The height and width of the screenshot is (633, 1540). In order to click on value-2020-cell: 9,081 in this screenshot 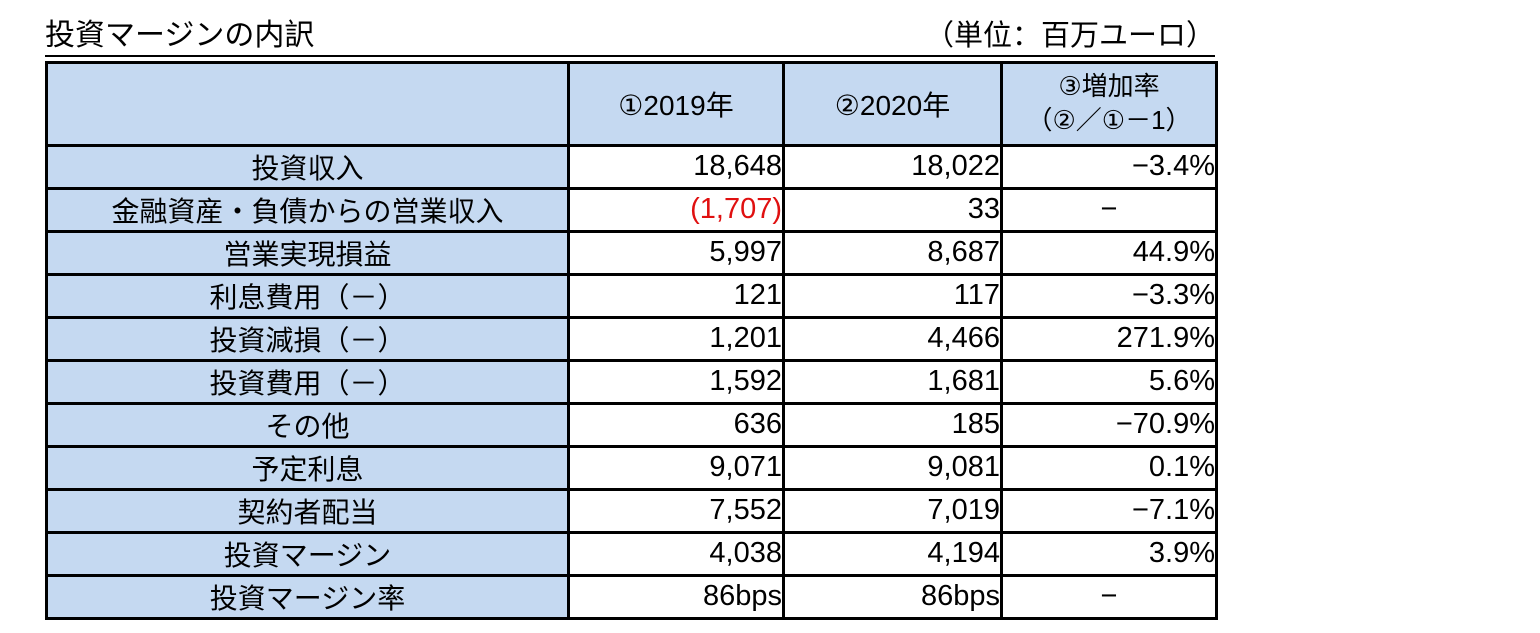, I will do `click(892, 467)`.